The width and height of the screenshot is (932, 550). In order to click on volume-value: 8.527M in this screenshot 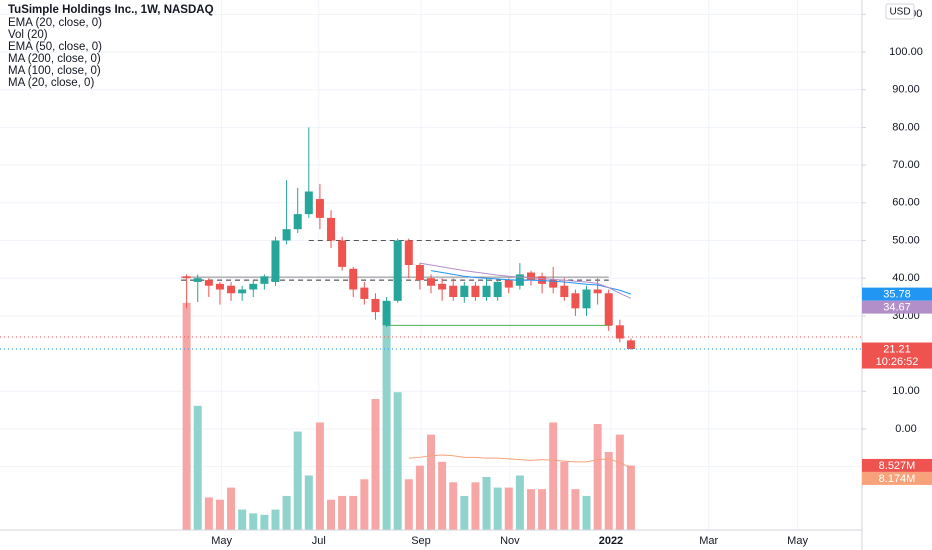, I will do `click(897, 466)`.